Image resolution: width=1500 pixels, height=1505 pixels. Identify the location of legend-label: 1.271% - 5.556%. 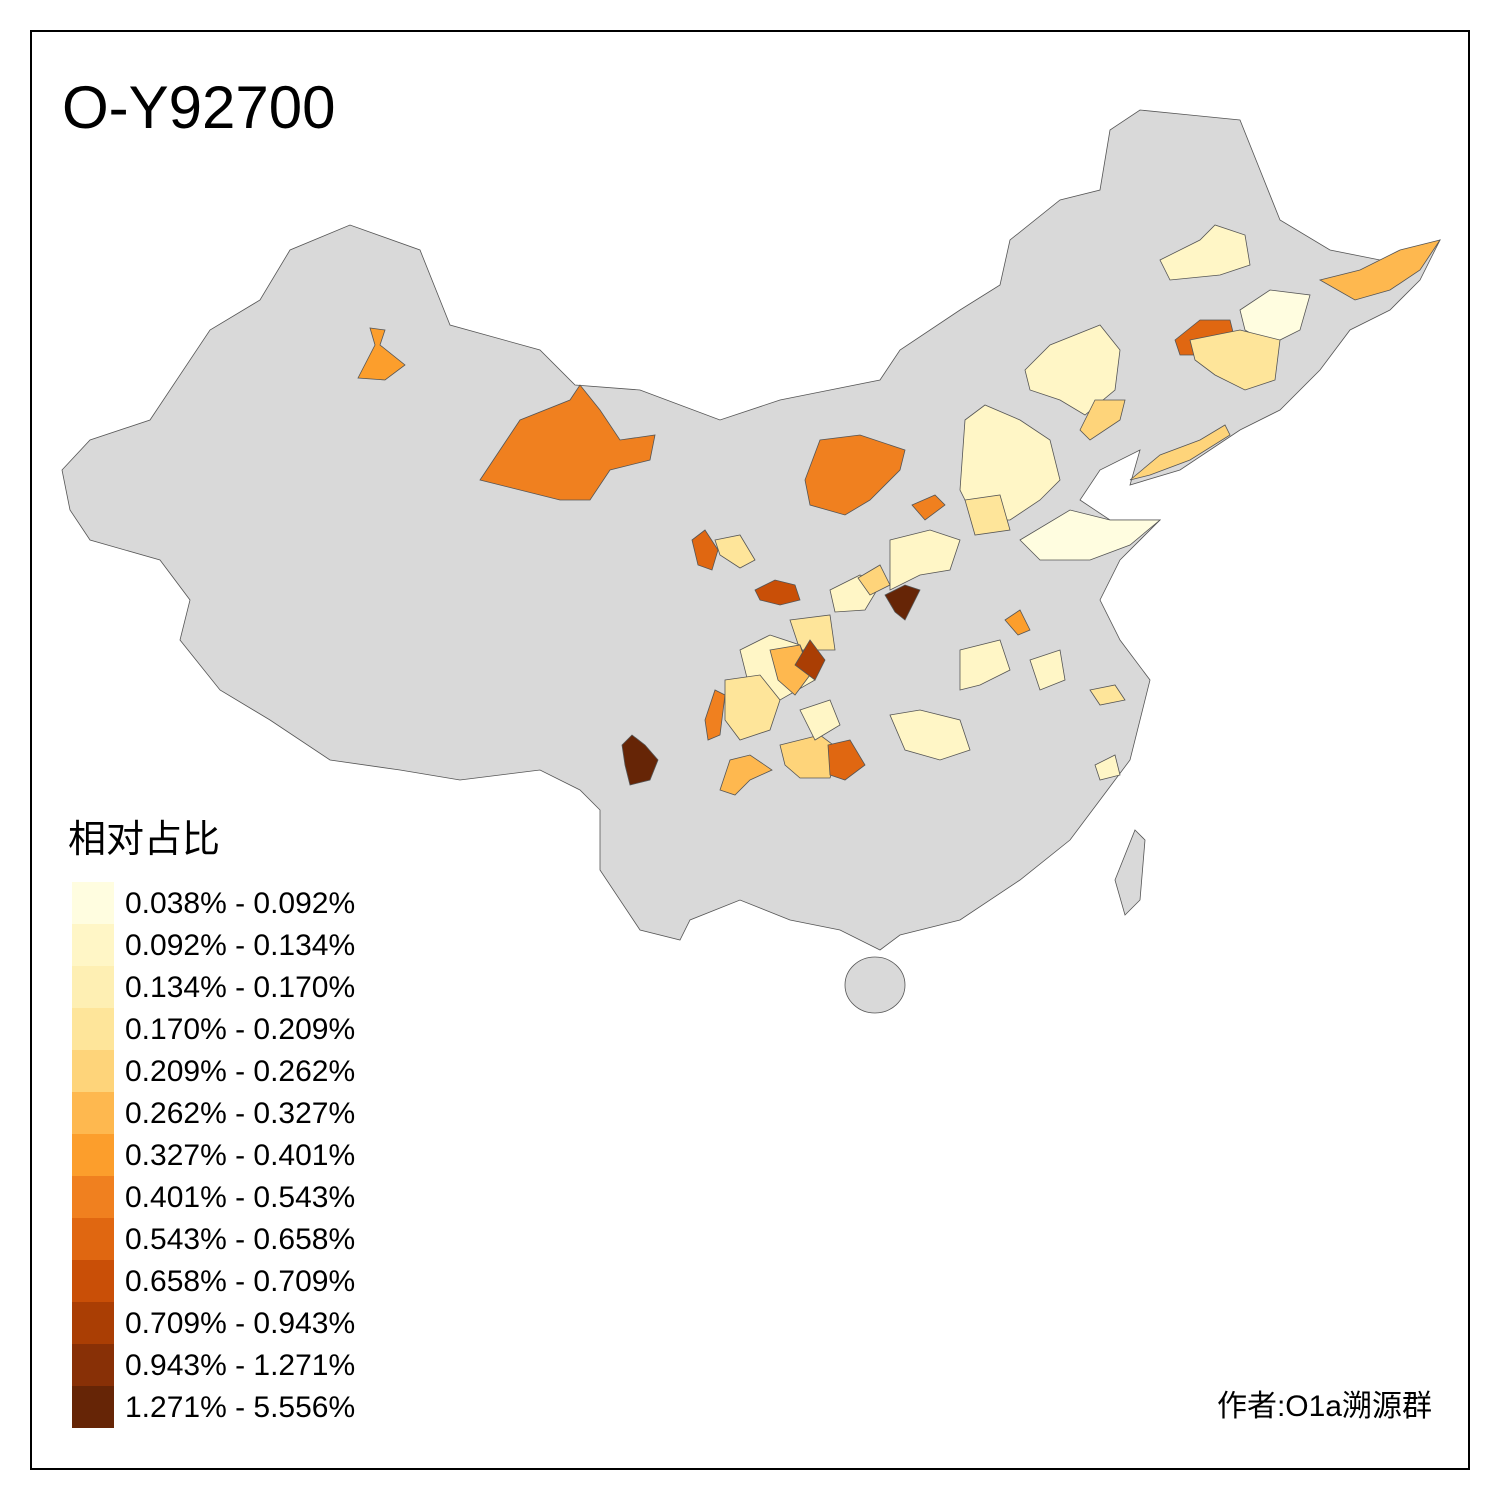
(240, 1407).